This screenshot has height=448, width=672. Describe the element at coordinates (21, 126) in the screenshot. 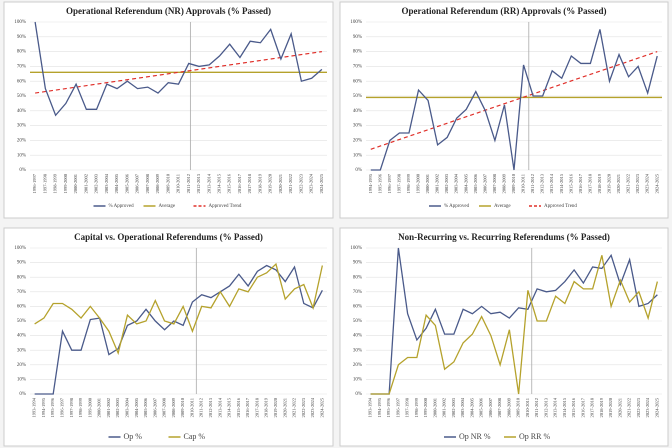

I see `y-tick-label: 30%` at that location.